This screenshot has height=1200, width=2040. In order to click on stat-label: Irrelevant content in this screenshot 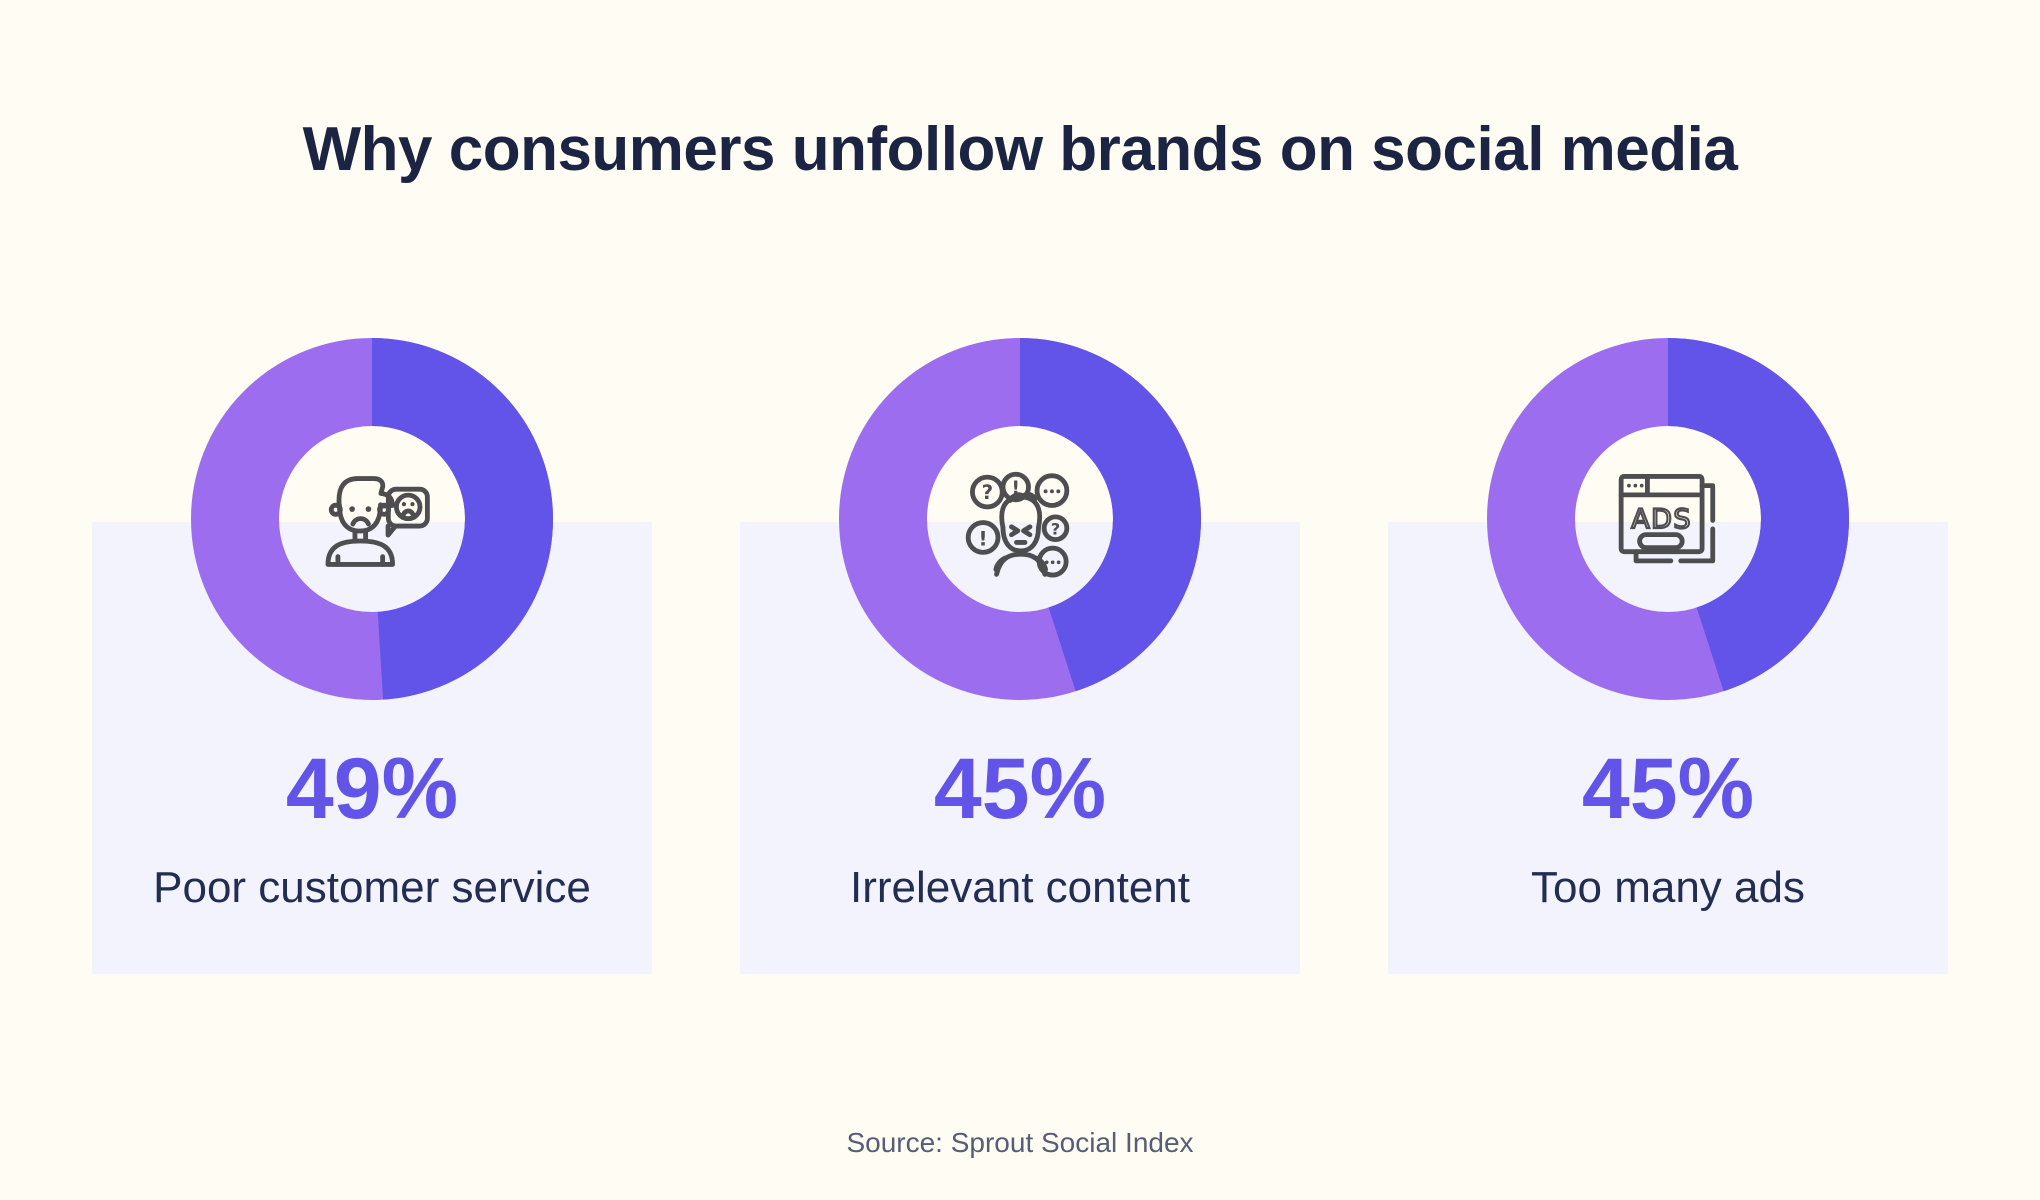, I will do `click(1020, 887)`.